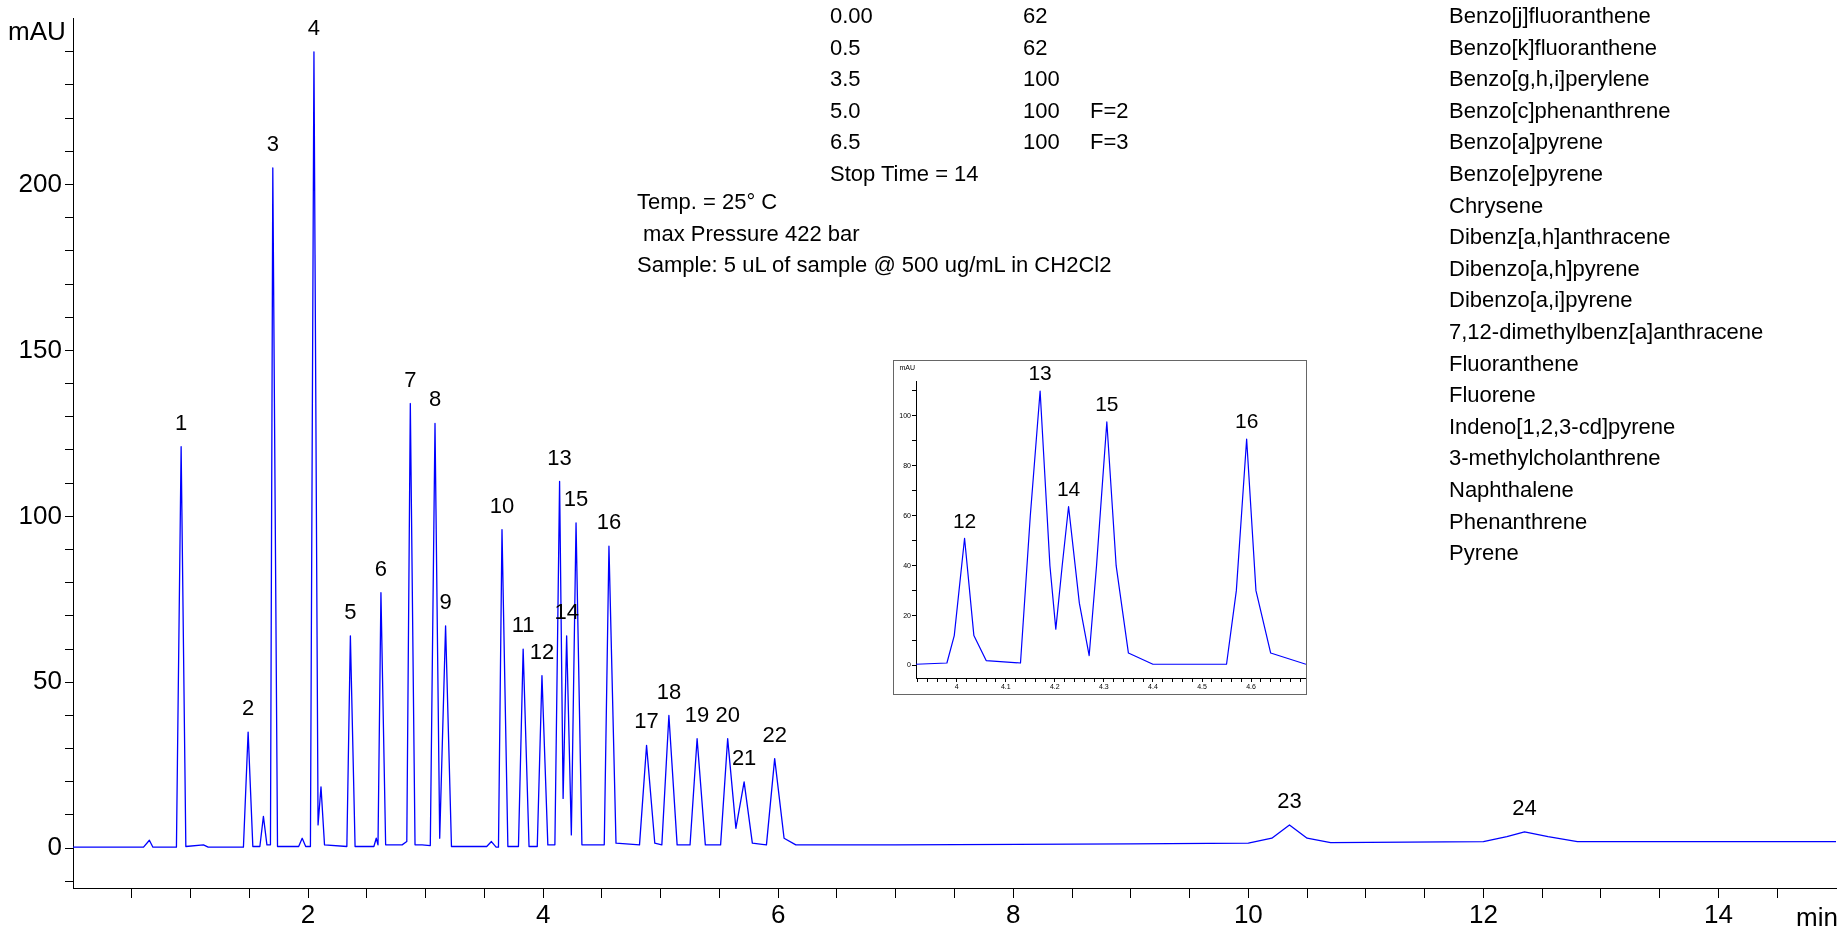 This screenshot has width=1841, height=942. What do you see at coordinates (1013, 913) in the screenshot?
I see `x-tick-label: 8` at bounding box center [1013, 913].